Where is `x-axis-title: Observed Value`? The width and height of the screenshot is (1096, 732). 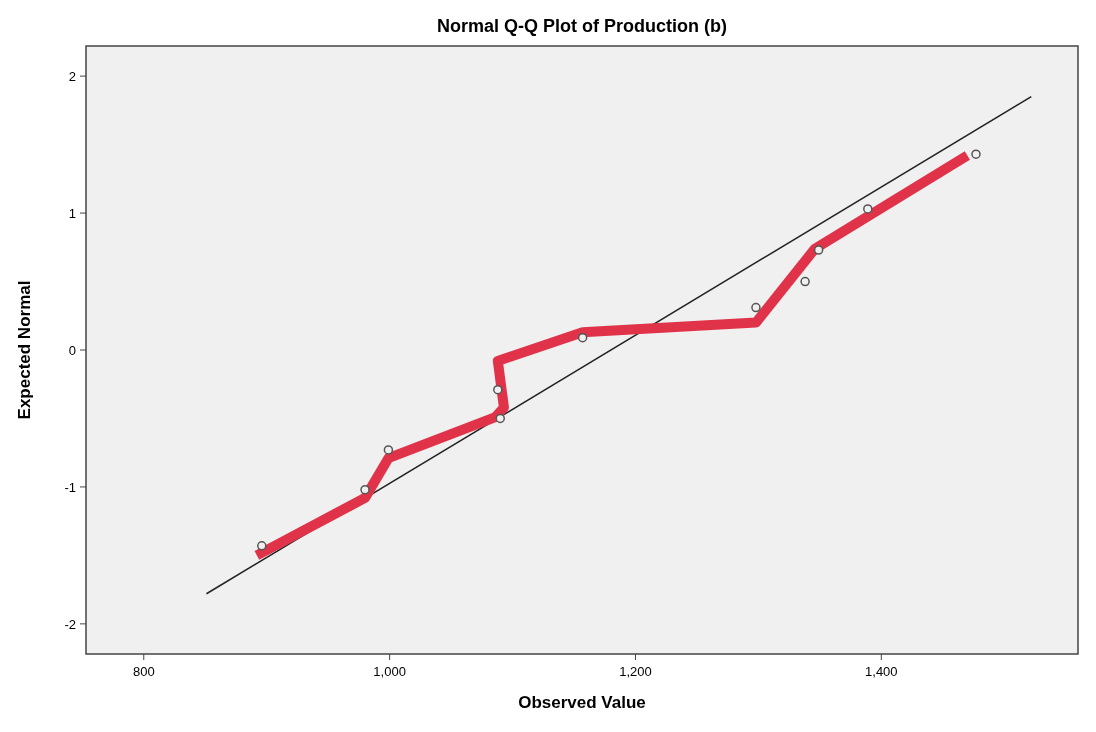 x-axis-title: Observed Value is located at coordinates (582, 702).